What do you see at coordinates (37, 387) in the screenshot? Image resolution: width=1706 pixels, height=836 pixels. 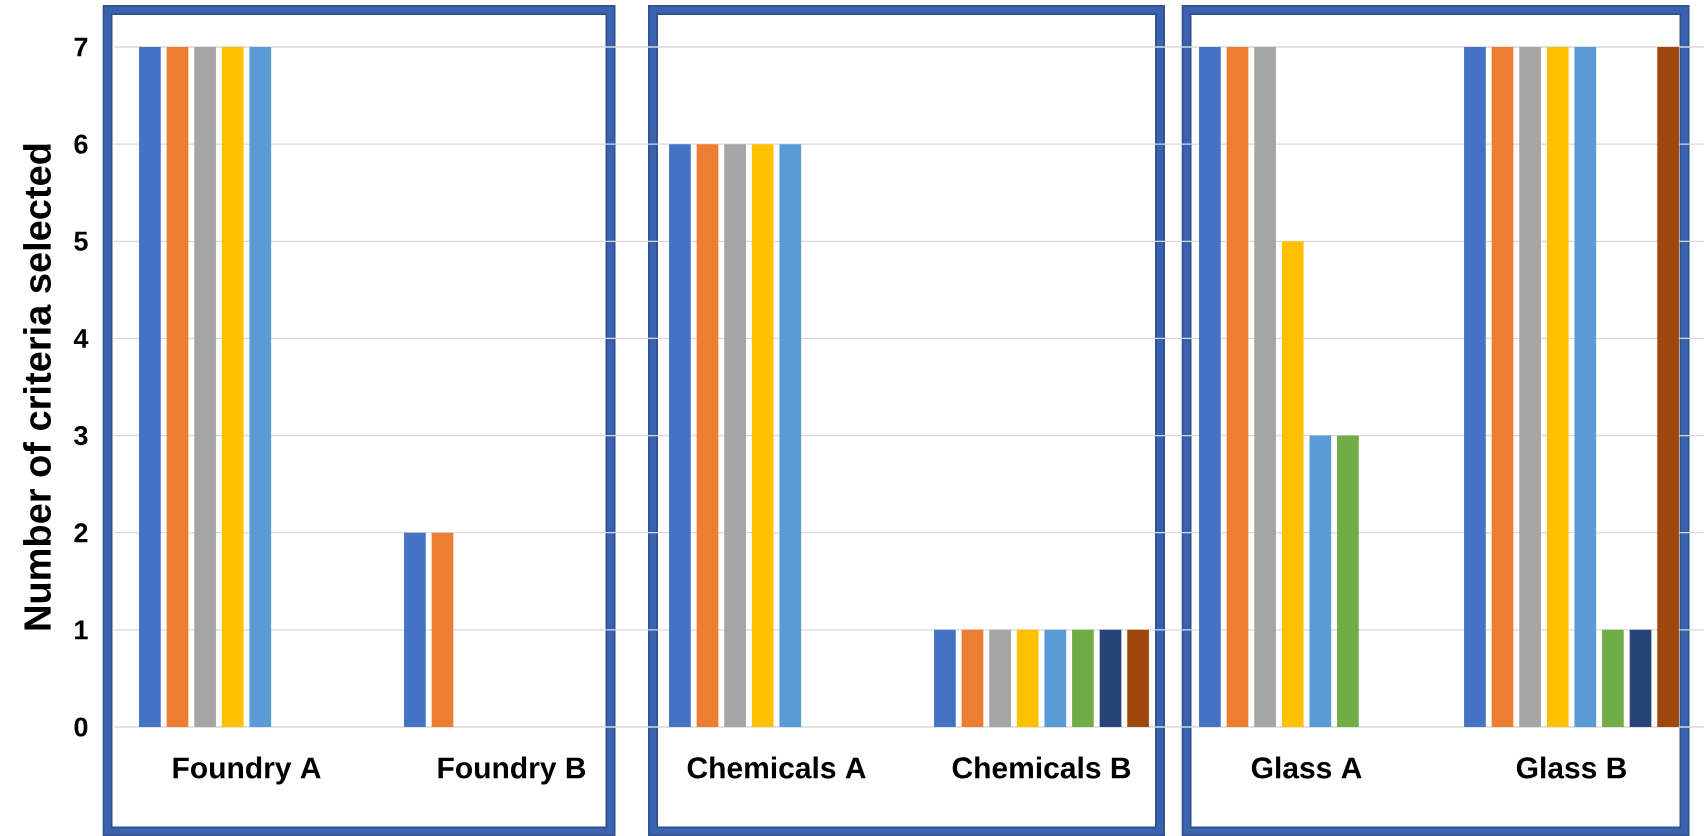 I see `y-axis-title: Number of criteria selected` at bounding box center [37, 387].